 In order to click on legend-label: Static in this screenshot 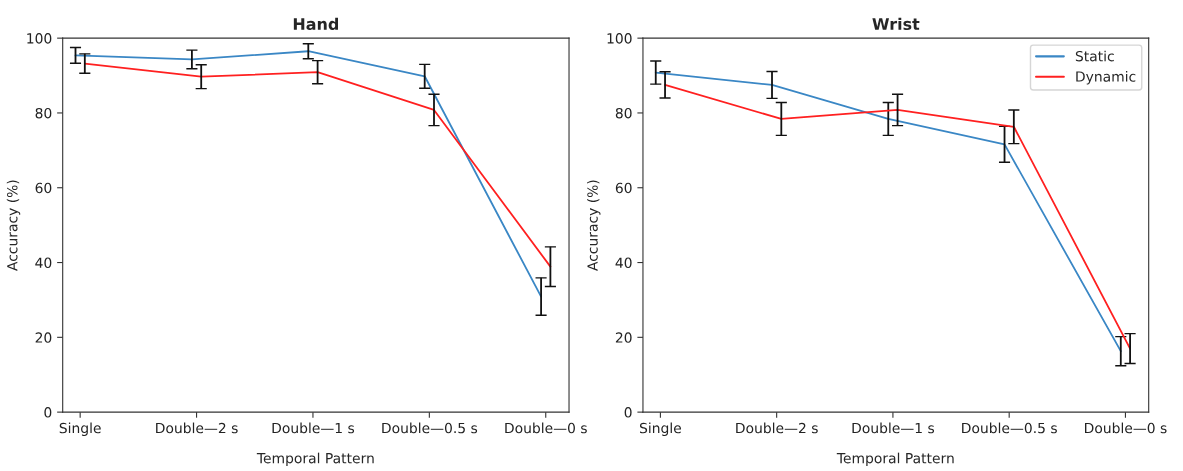, I will do `click(1094, 56)`.